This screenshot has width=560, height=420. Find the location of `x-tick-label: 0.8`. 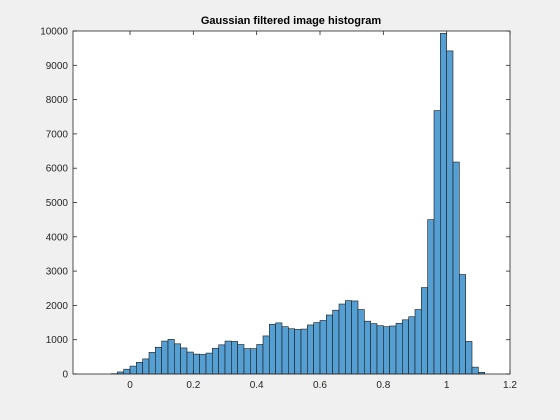

x-tick-label: 0.8 is located at coordinates (383, 385).